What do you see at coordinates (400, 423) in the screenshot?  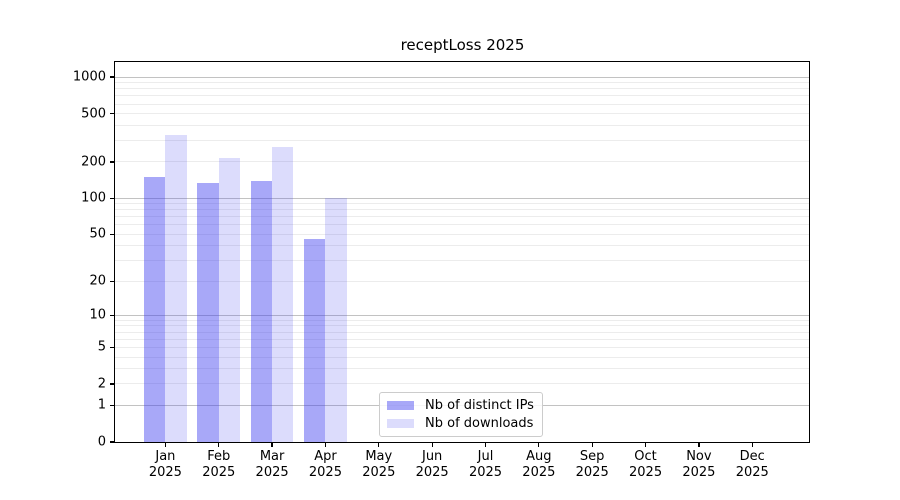 I see `legend-swatch-downloads` at bounding box center [400, 423].